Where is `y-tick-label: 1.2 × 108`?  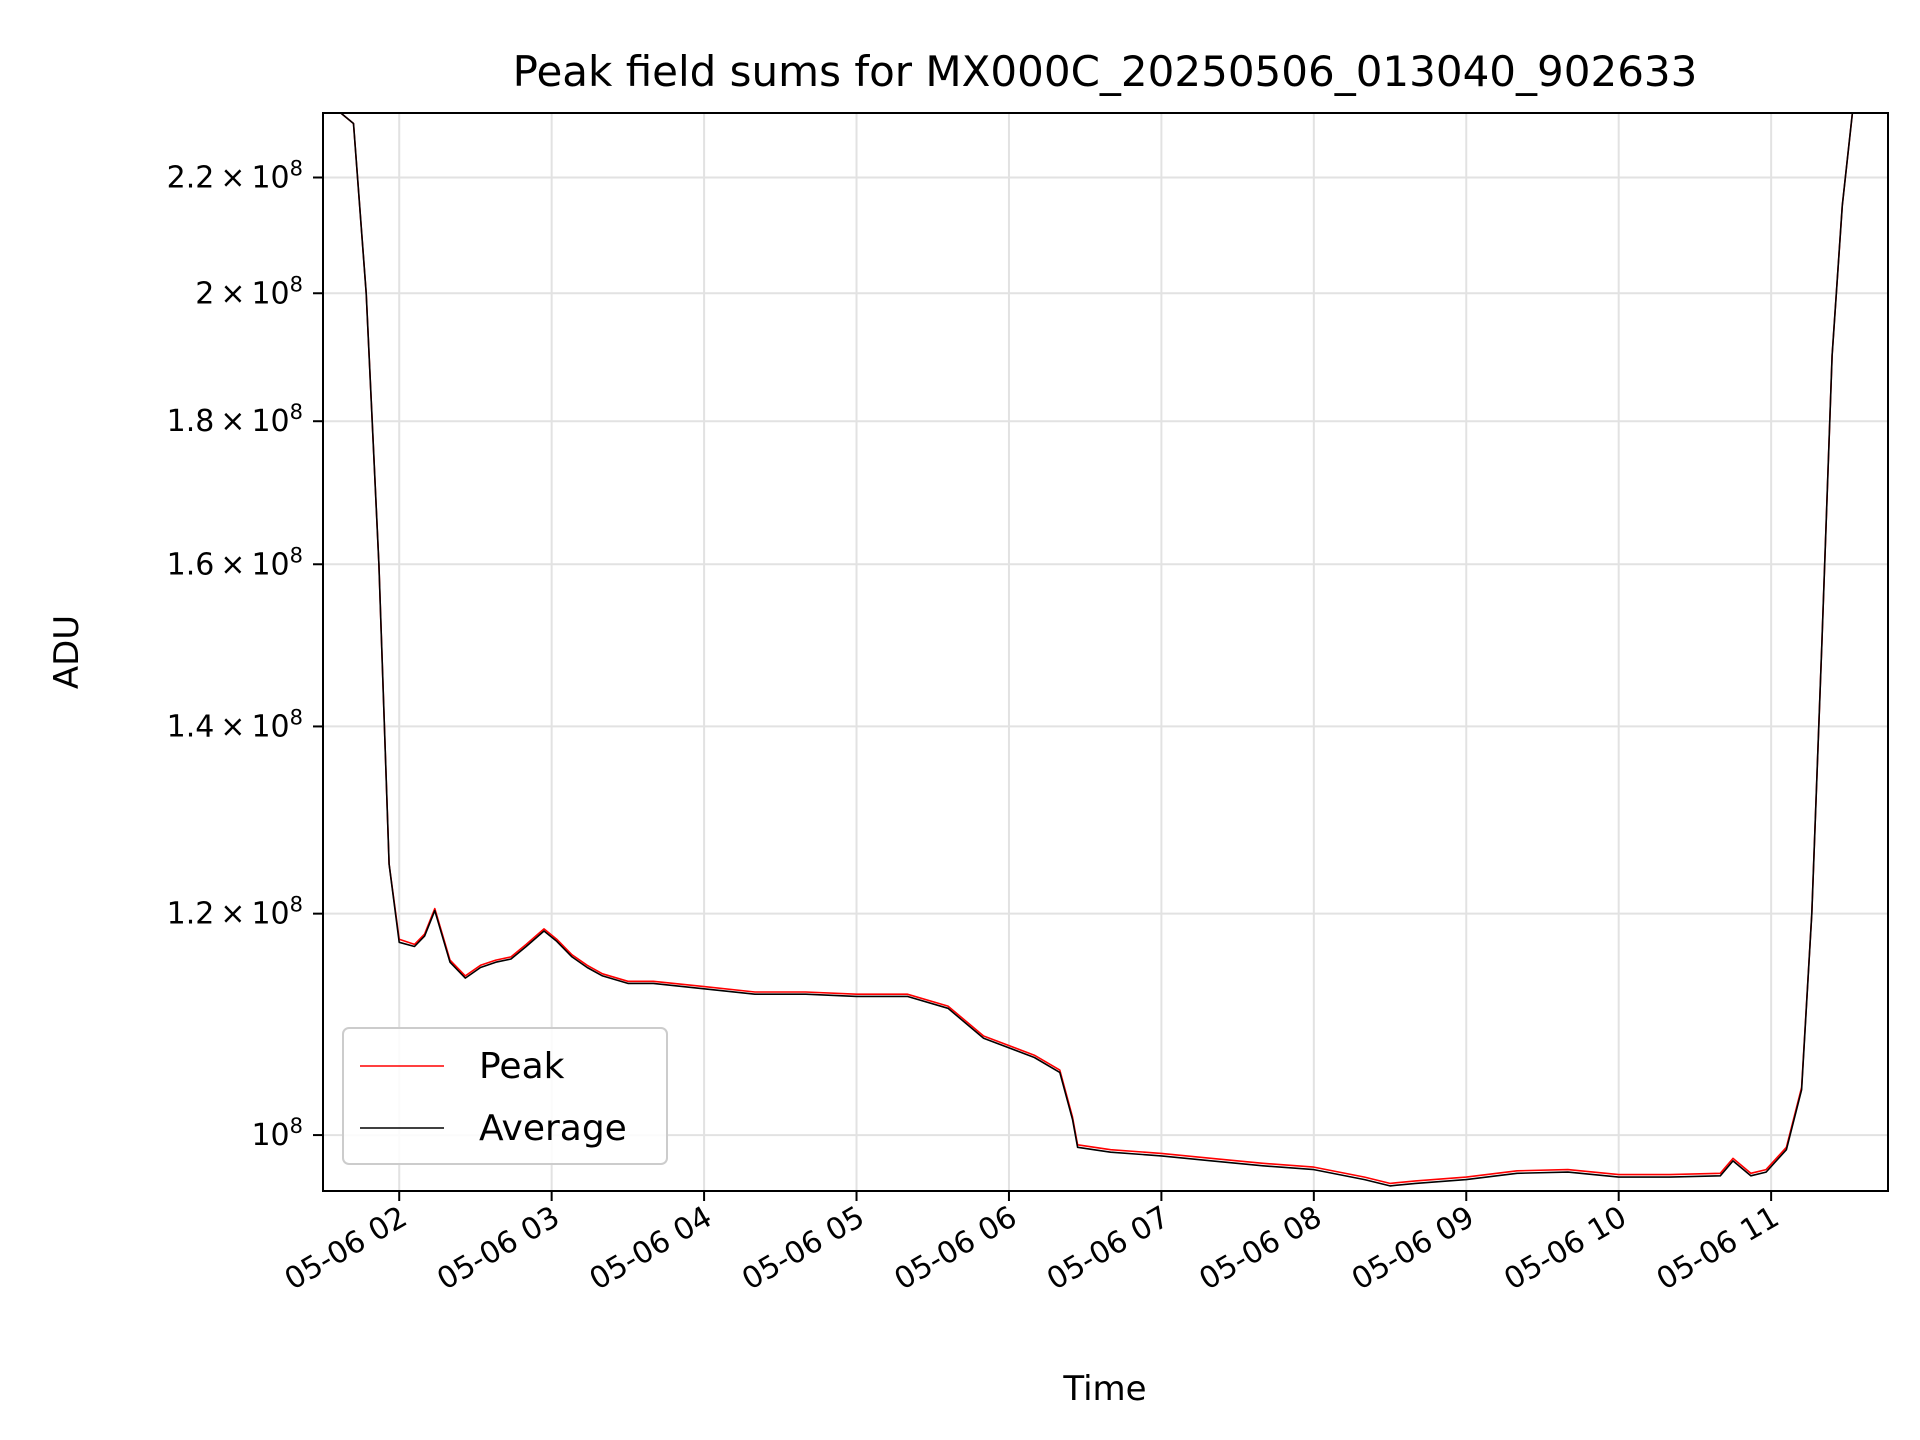 y-tick-label: 1.2 × 108 is located at coordinates (235, 912).